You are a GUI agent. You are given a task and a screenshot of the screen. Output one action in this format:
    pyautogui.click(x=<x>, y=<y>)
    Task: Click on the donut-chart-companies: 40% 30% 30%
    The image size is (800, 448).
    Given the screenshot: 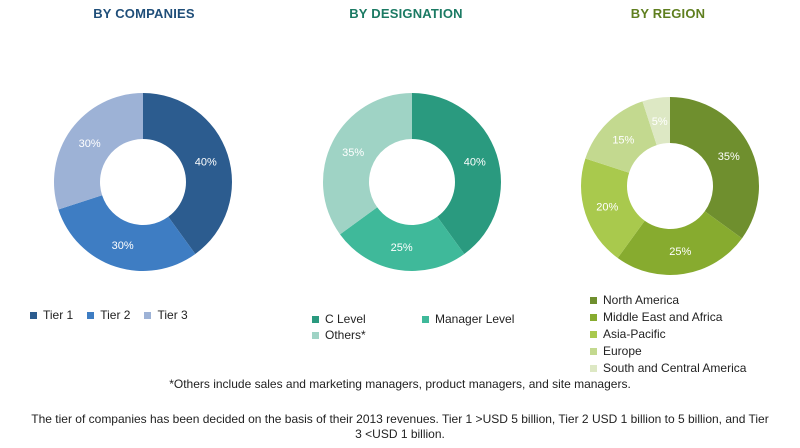 What is the action you would take?
    pyautogui.click(x=143, y=182)
    